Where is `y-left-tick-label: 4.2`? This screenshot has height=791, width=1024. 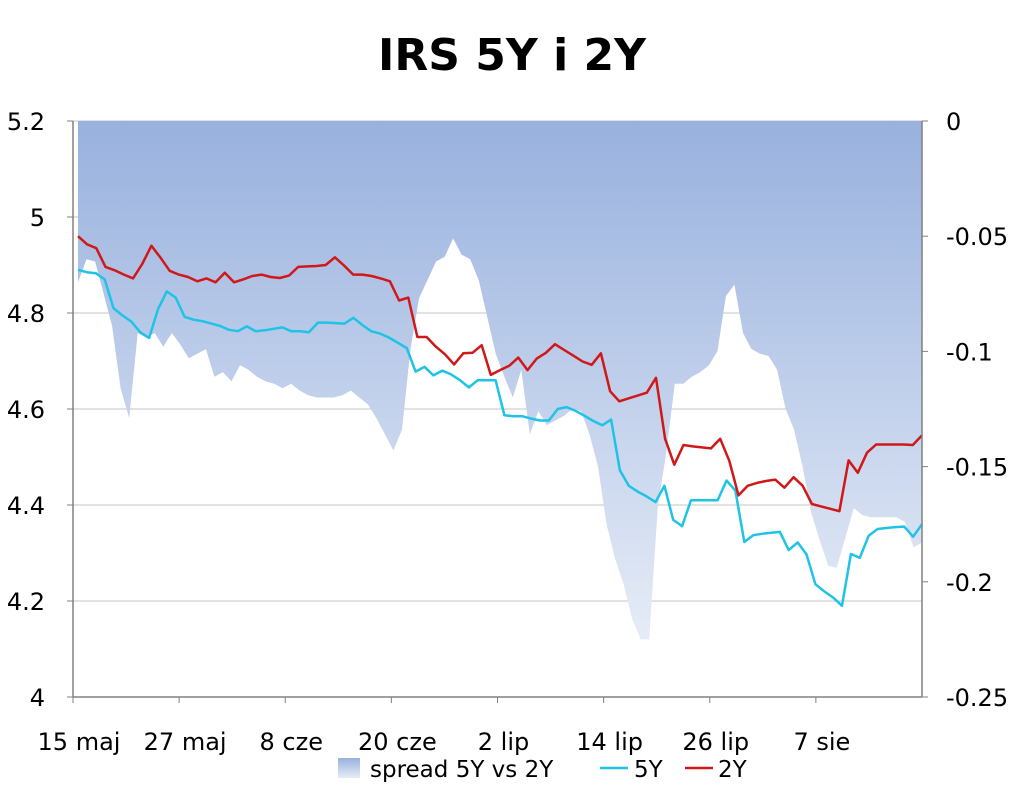 y-left-tick-label: 4.2 is located at coordinates (26, 602).